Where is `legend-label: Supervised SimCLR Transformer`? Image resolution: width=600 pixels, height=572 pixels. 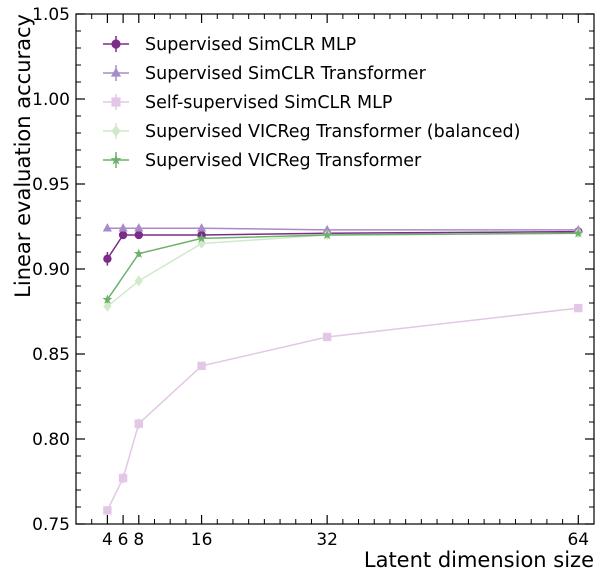
legend-label: Supervised SimCLR Transformer is located at coordinates (286, 74).